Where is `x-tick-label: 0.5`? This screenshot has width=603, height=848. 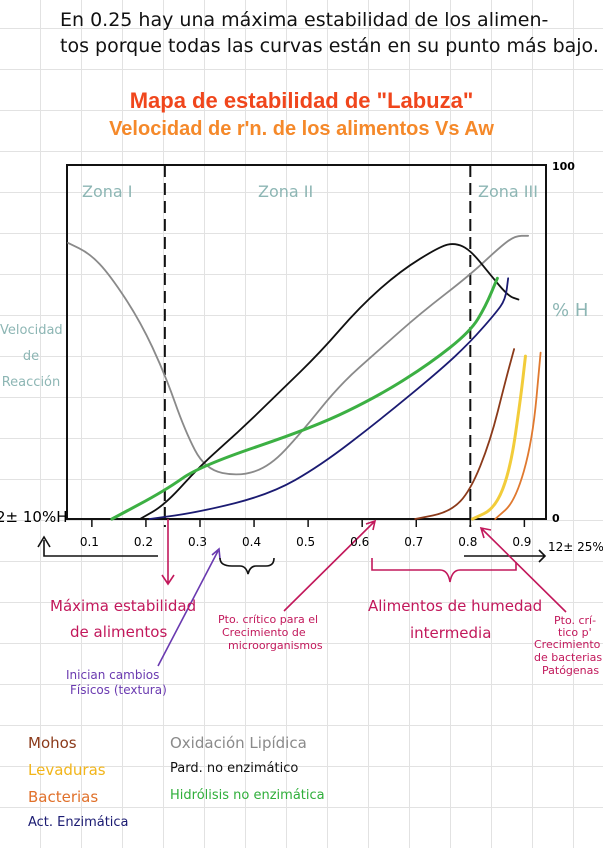
x-tick-label: 0.5 is located at coordinates (306, 542).